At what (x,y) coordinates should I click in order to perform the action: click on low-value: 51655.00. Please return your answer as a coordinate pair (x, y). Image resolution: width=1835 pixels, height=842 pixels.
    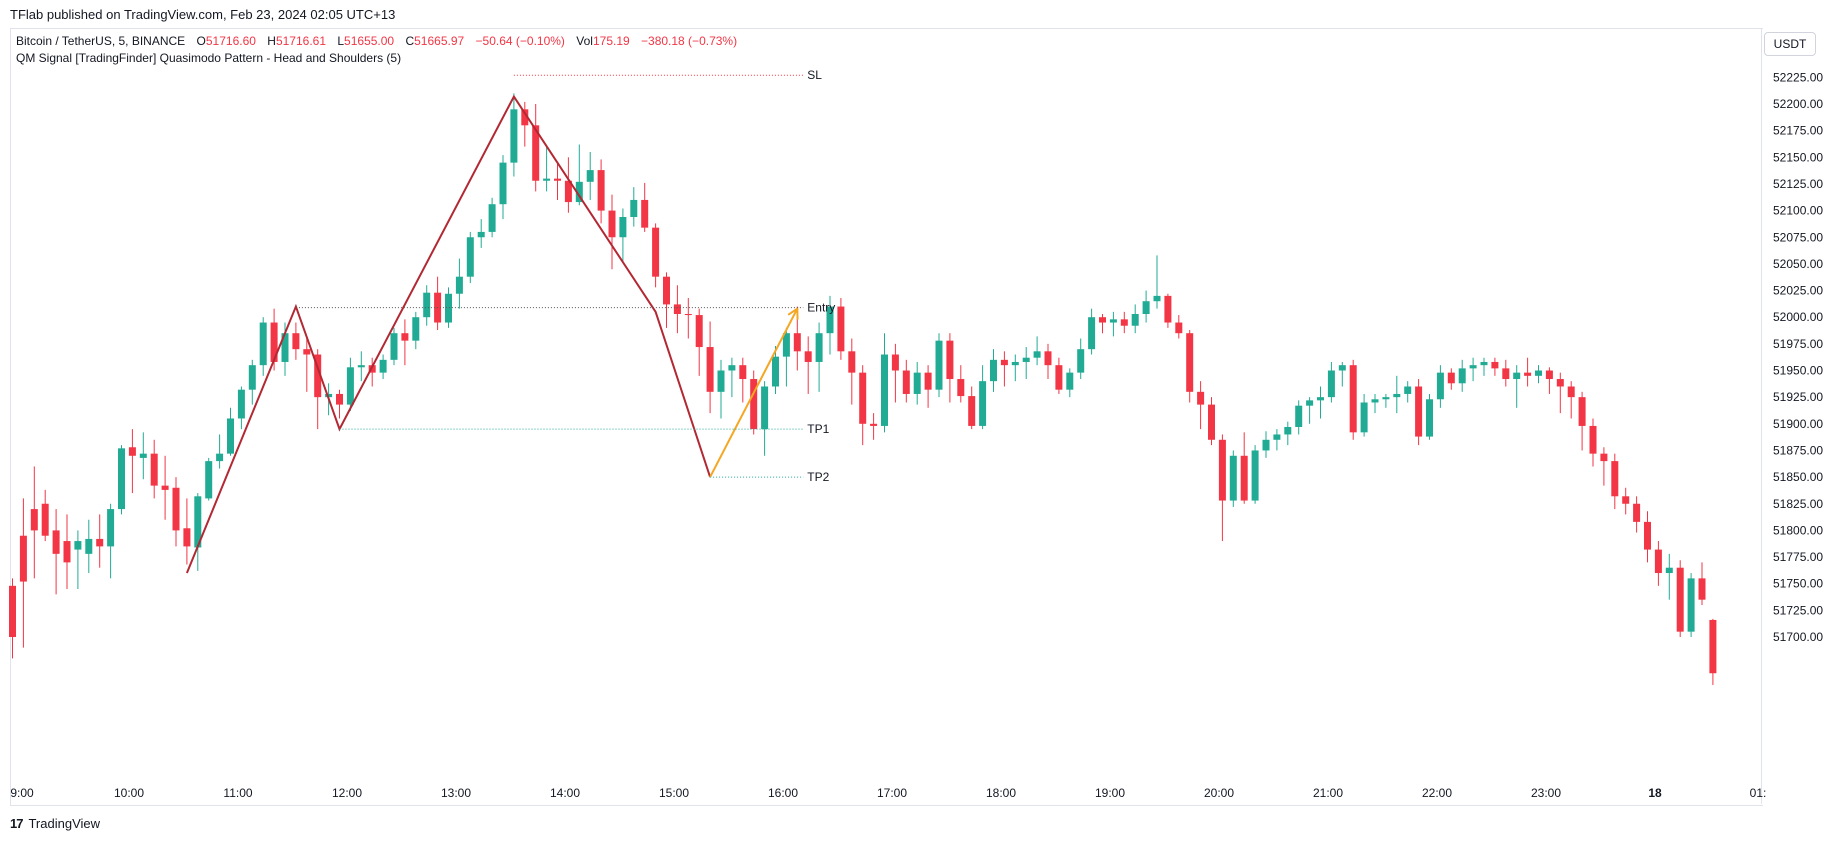
    Looking at the image, I should click on (369, 41).